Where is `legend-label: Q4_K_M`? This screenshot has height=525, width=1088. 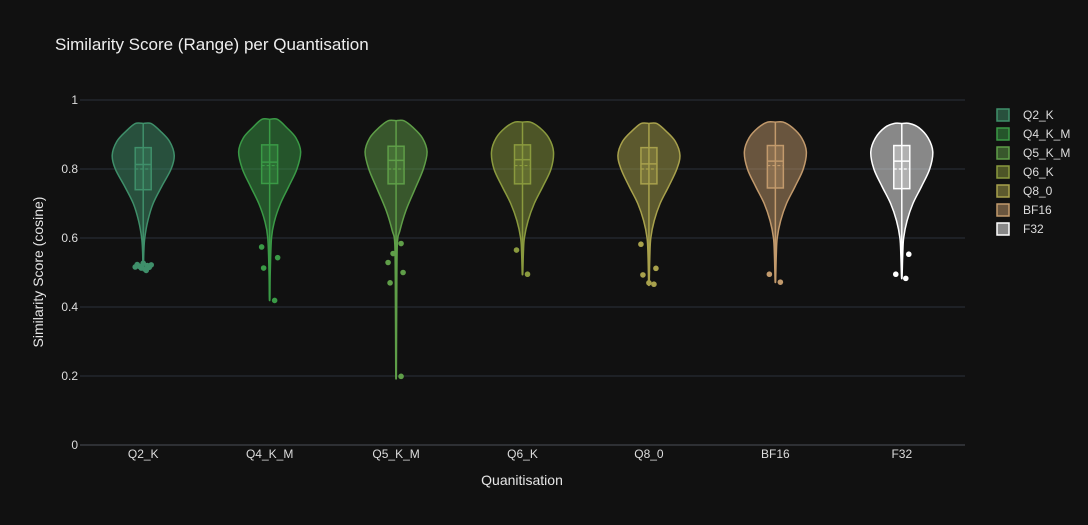
legend-label: Q4_K_M is located at coordinates (1046, 134).